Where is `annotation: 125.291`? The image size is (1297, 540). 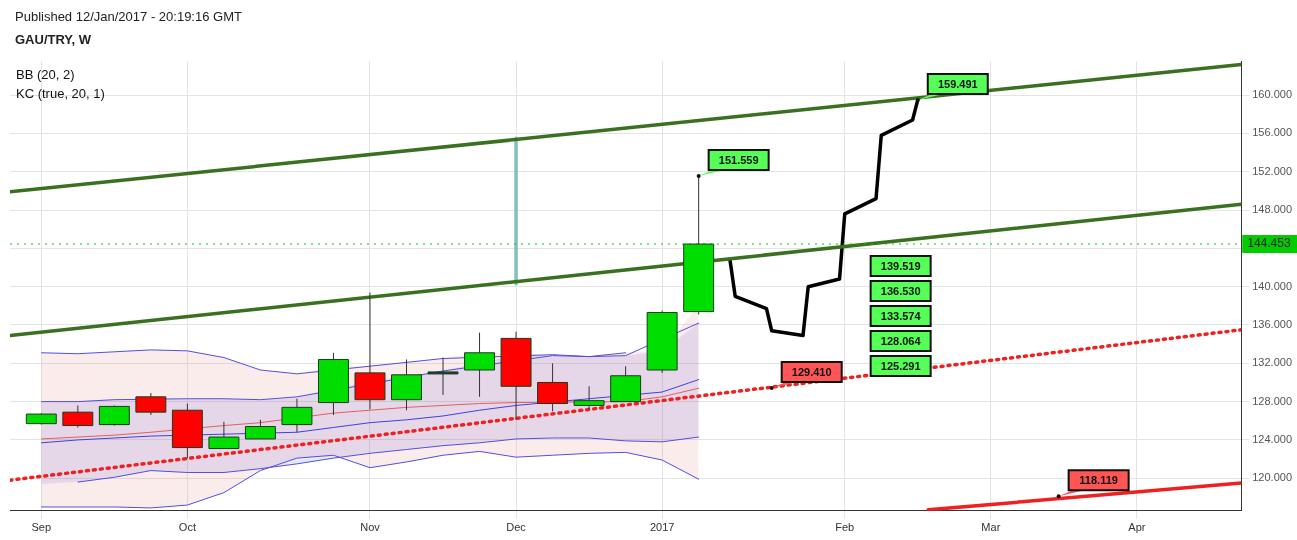 annotation: 125.291 is located at coordinates (900, 366).